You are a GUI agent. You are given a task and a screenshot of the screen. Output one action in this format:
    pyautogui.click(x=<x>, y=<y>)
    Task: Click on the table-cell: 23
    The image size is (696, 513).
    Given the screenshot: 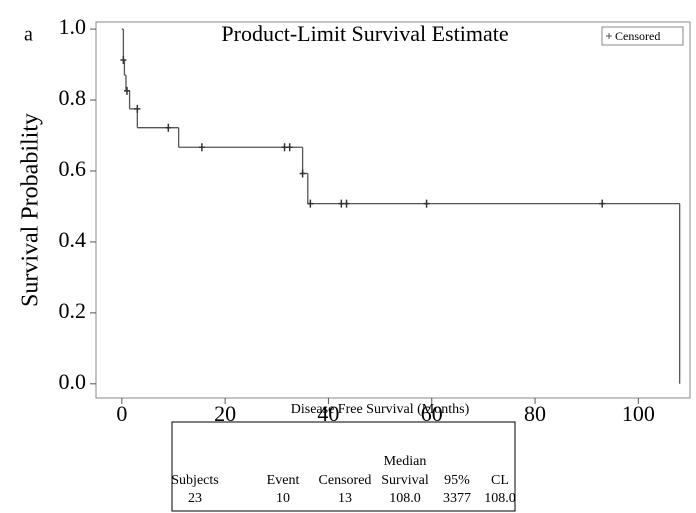 What is the action you would take?
    pyautogui.click(x=195, y=498)
    